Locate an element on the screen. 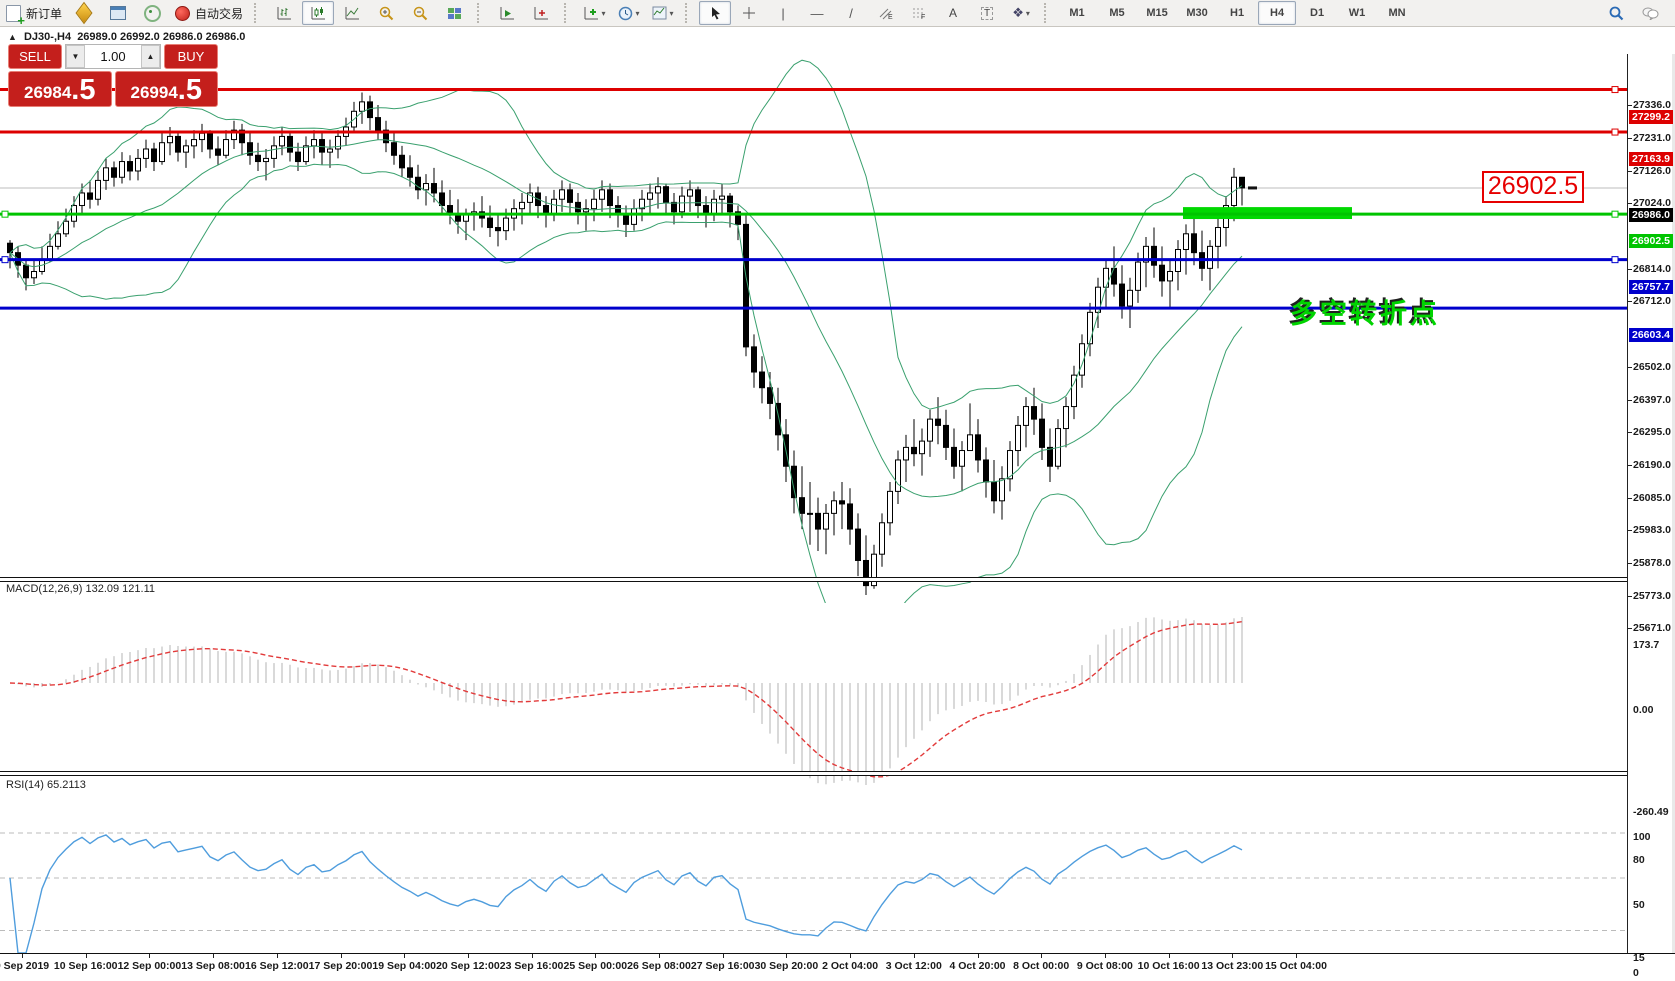 The width and height of the screenshot is (1675, 981). sell-price-panel: 26984 .5 is located at coordinates (60, 89).